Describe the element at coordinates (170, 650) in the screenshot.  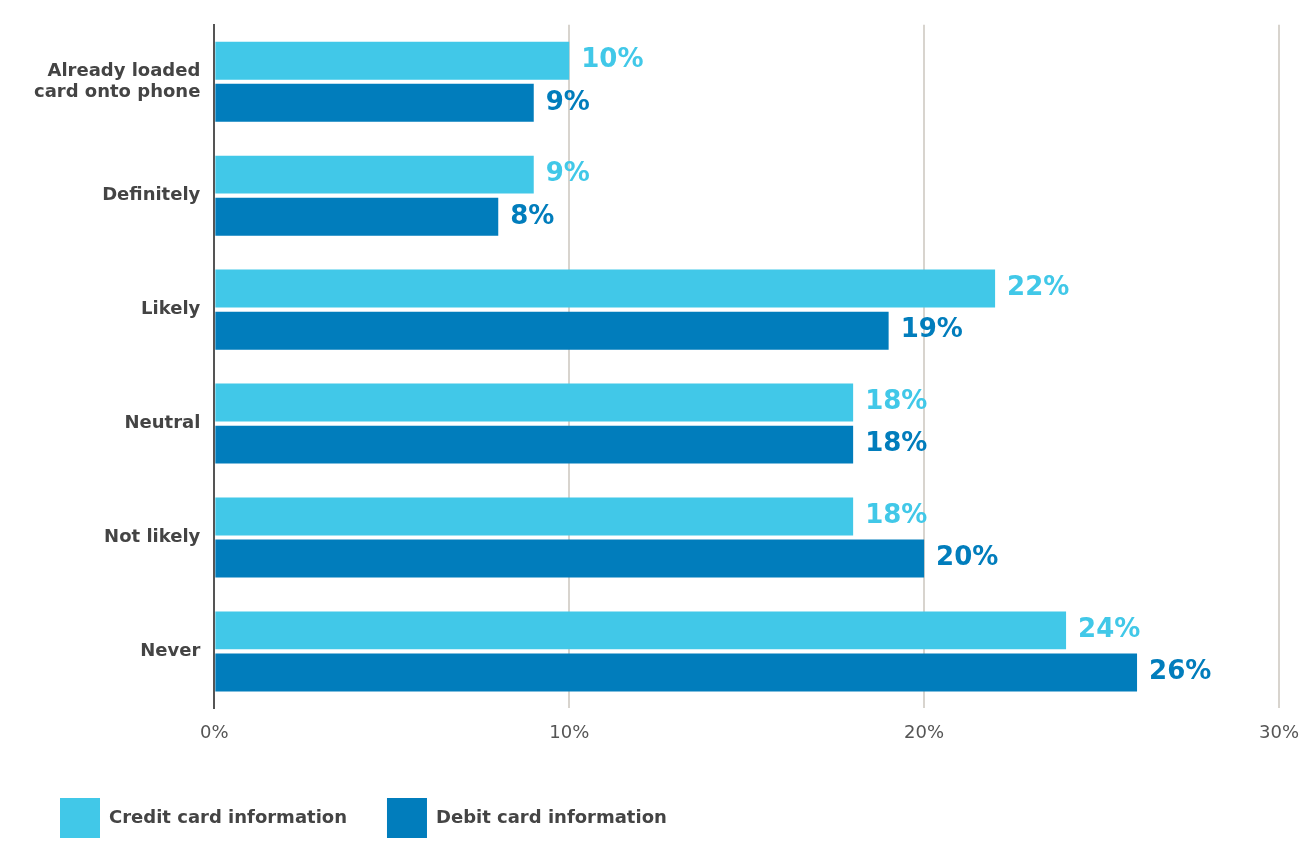
I see `y-tick-label: Never` at that location.